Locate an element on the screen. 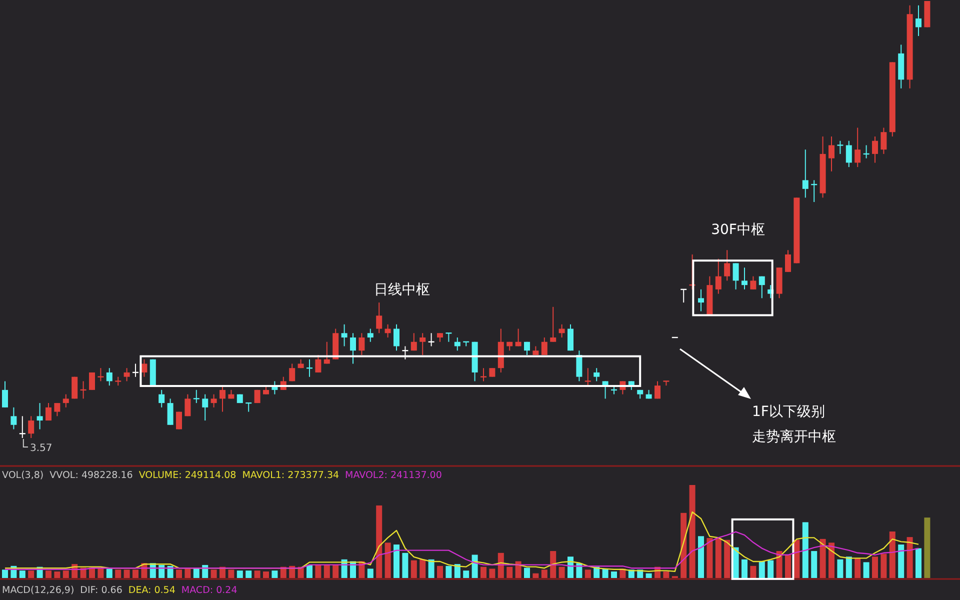 The height and width of the screenshot is (600, 960). annotation: 1F以下级别 is located at coordinates (788, 412).